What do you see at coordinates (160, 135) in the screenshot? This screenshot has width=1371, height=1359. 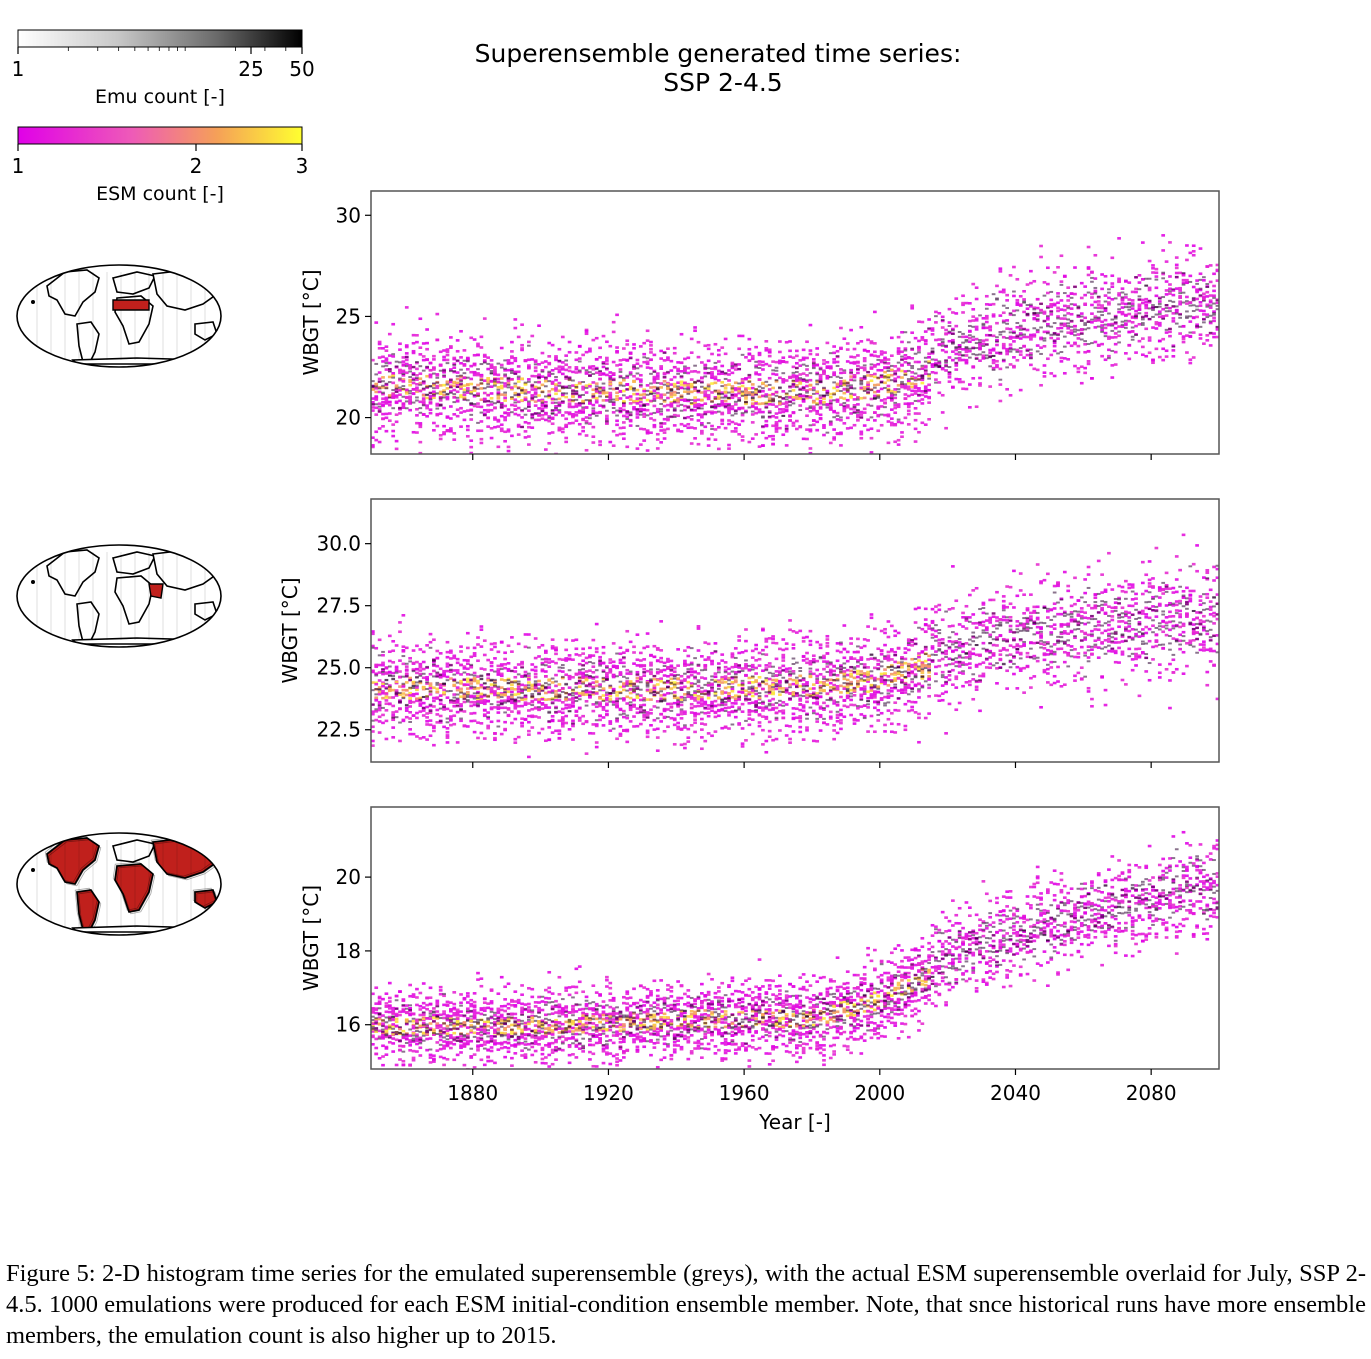 I see `esm-colorbar-bar` at bounding box center [160, 135].